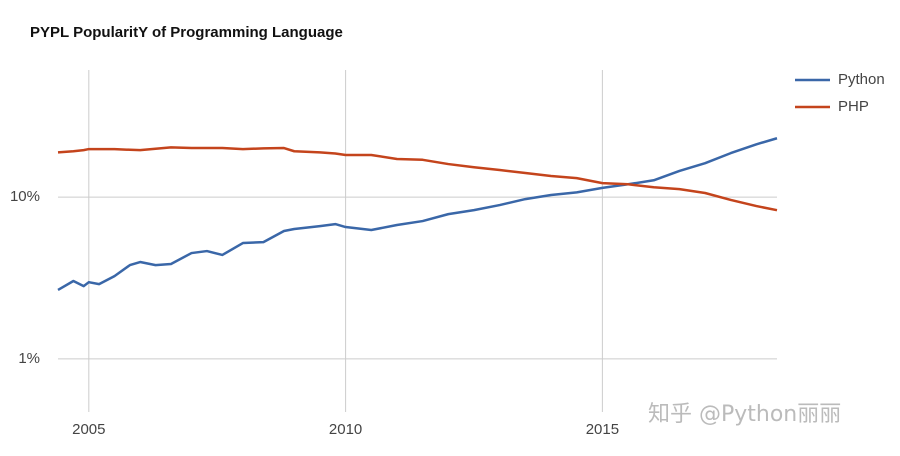 Image resolution: width=900 pixels, height=456 pixels. I want to click on y-tick-label: 10%, so click(25, 196).